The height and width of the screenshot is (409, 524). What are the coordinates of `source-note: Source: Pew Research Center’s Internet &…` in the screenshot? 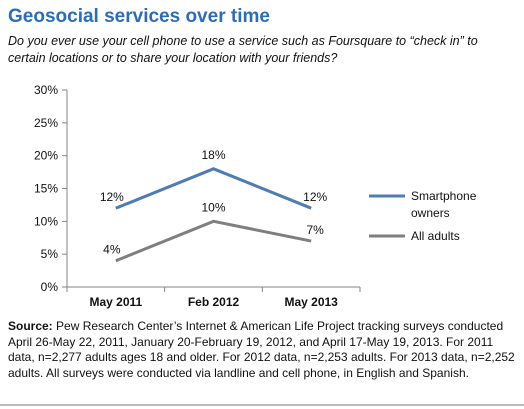 It's located at (262, 350).